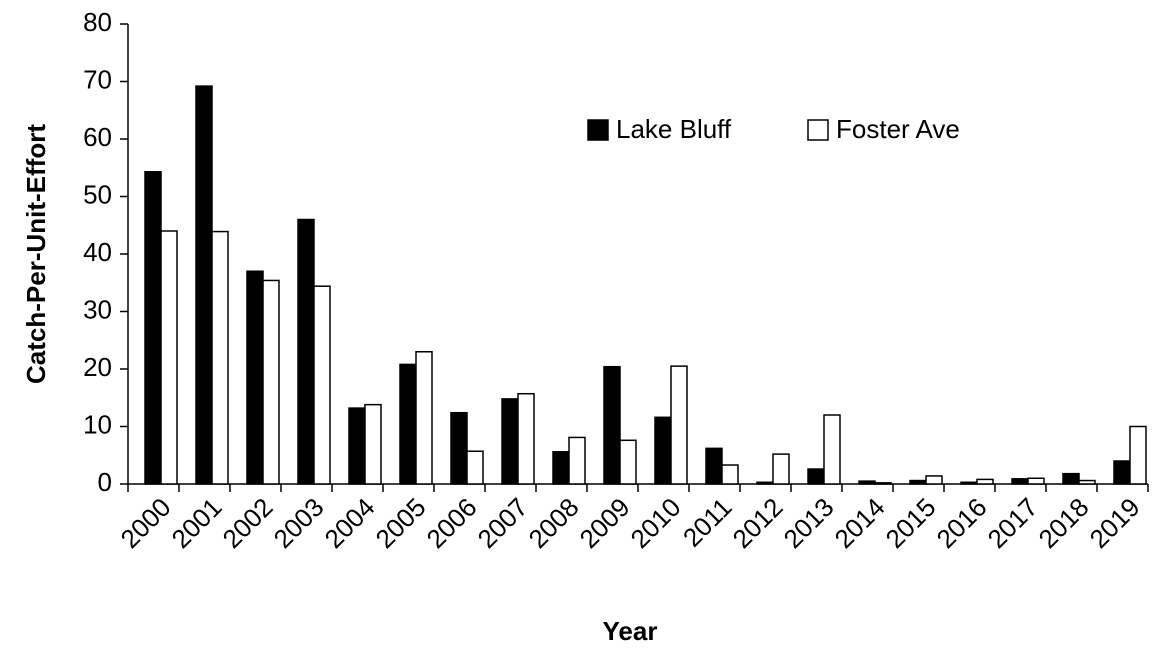 Image resolution: width=1156 pixels, height=658 pixels. Describe the element at coordinates (604, 523) in the screenshot. I see `x-tick-label: 2009` at that location.